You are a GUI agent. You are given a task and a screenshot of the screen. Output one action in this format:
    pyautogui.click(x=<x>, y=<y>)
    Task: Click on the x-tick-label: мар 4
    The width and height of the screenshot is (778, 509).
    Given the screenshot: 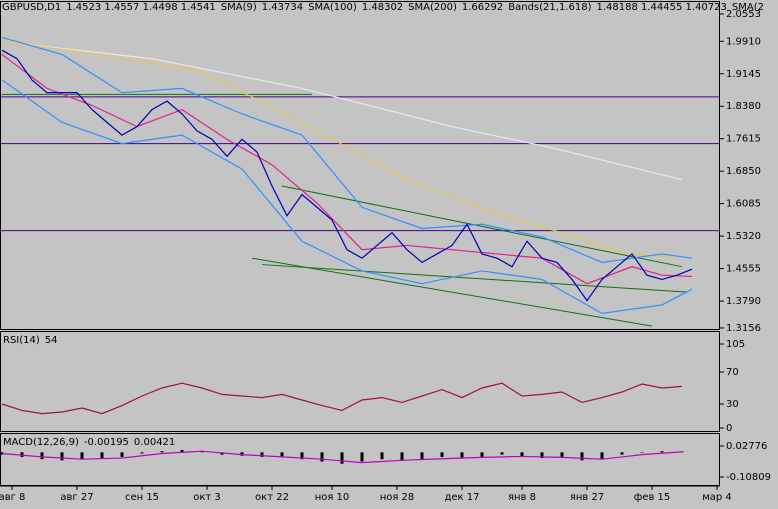 What is the action you would take?
    pyautogui.click(x=717, y=497)
    